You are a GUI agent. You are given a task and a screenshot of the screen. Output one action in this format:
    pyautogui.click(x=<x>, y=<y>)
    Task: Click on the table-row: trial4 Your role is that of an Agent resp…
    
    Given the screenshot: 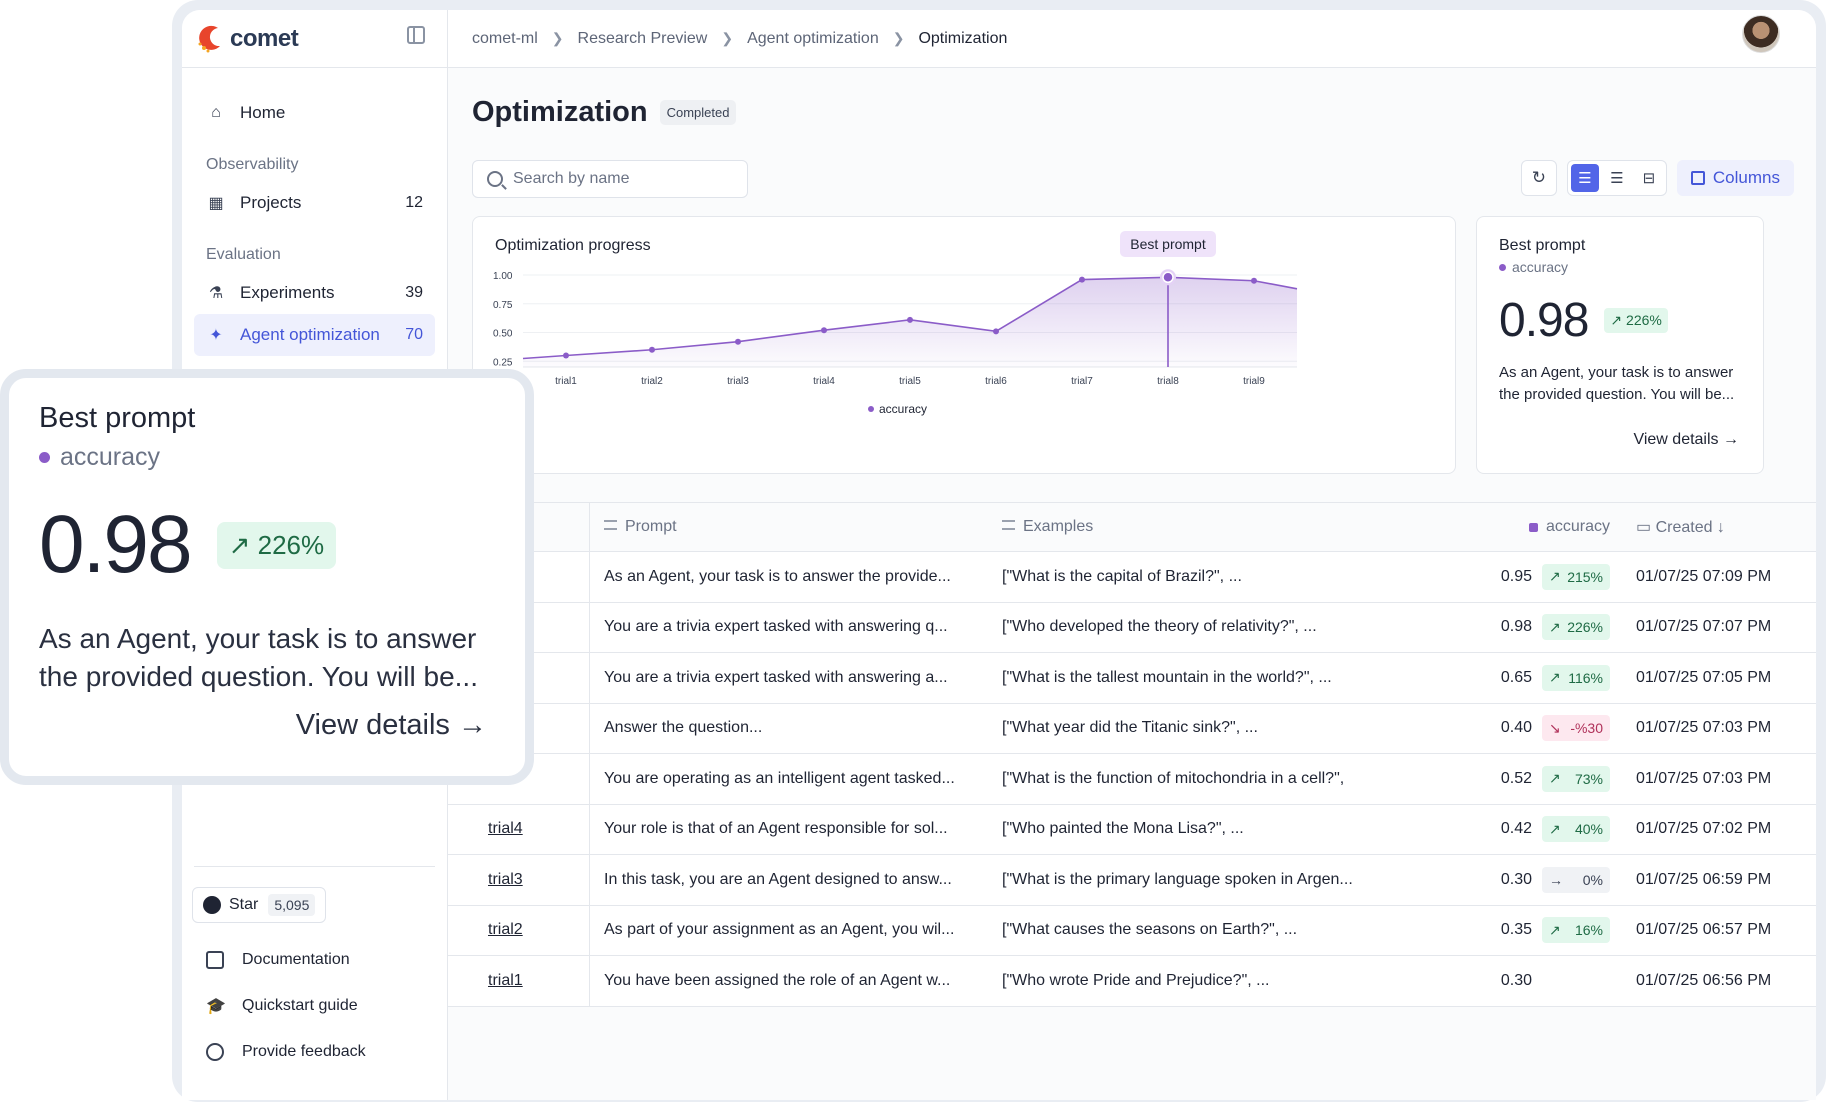 What is the action you would take?
    pyautogui.click(x=1132, y=829)
    